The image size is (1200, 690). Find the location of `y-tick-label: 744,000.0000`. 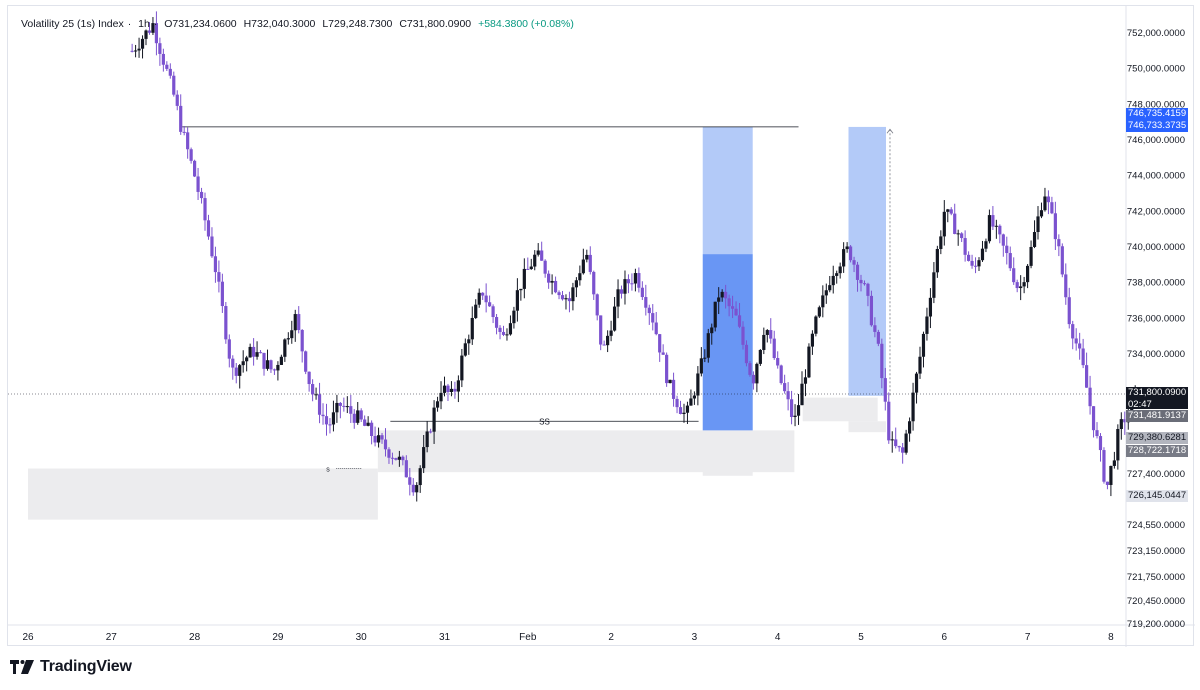

y-tick-label: 744,000.0000 is located at coordinates (1156, 176).